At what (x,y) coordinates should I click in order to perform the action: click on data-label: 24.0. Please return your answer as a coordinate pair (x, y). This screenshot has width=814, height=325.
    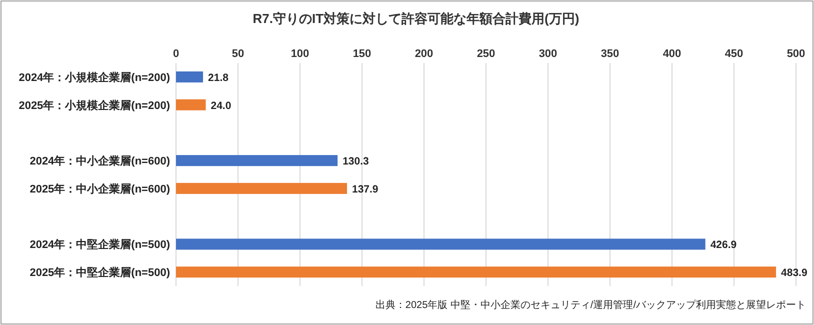
    Looking at the image, I should click on (221, 106).